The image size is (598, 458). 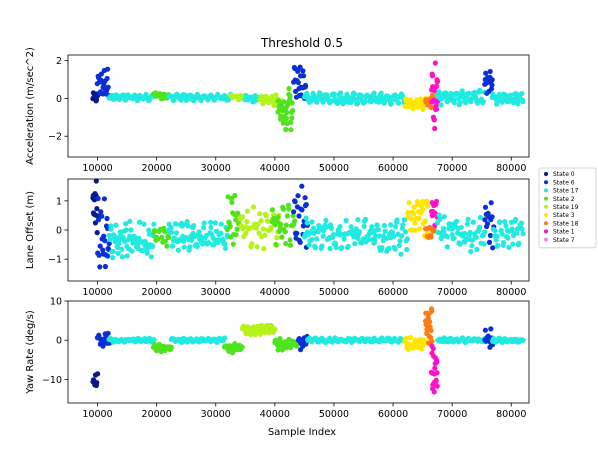 I want to click on legend-label: State 7, so click(x=564, y=240).